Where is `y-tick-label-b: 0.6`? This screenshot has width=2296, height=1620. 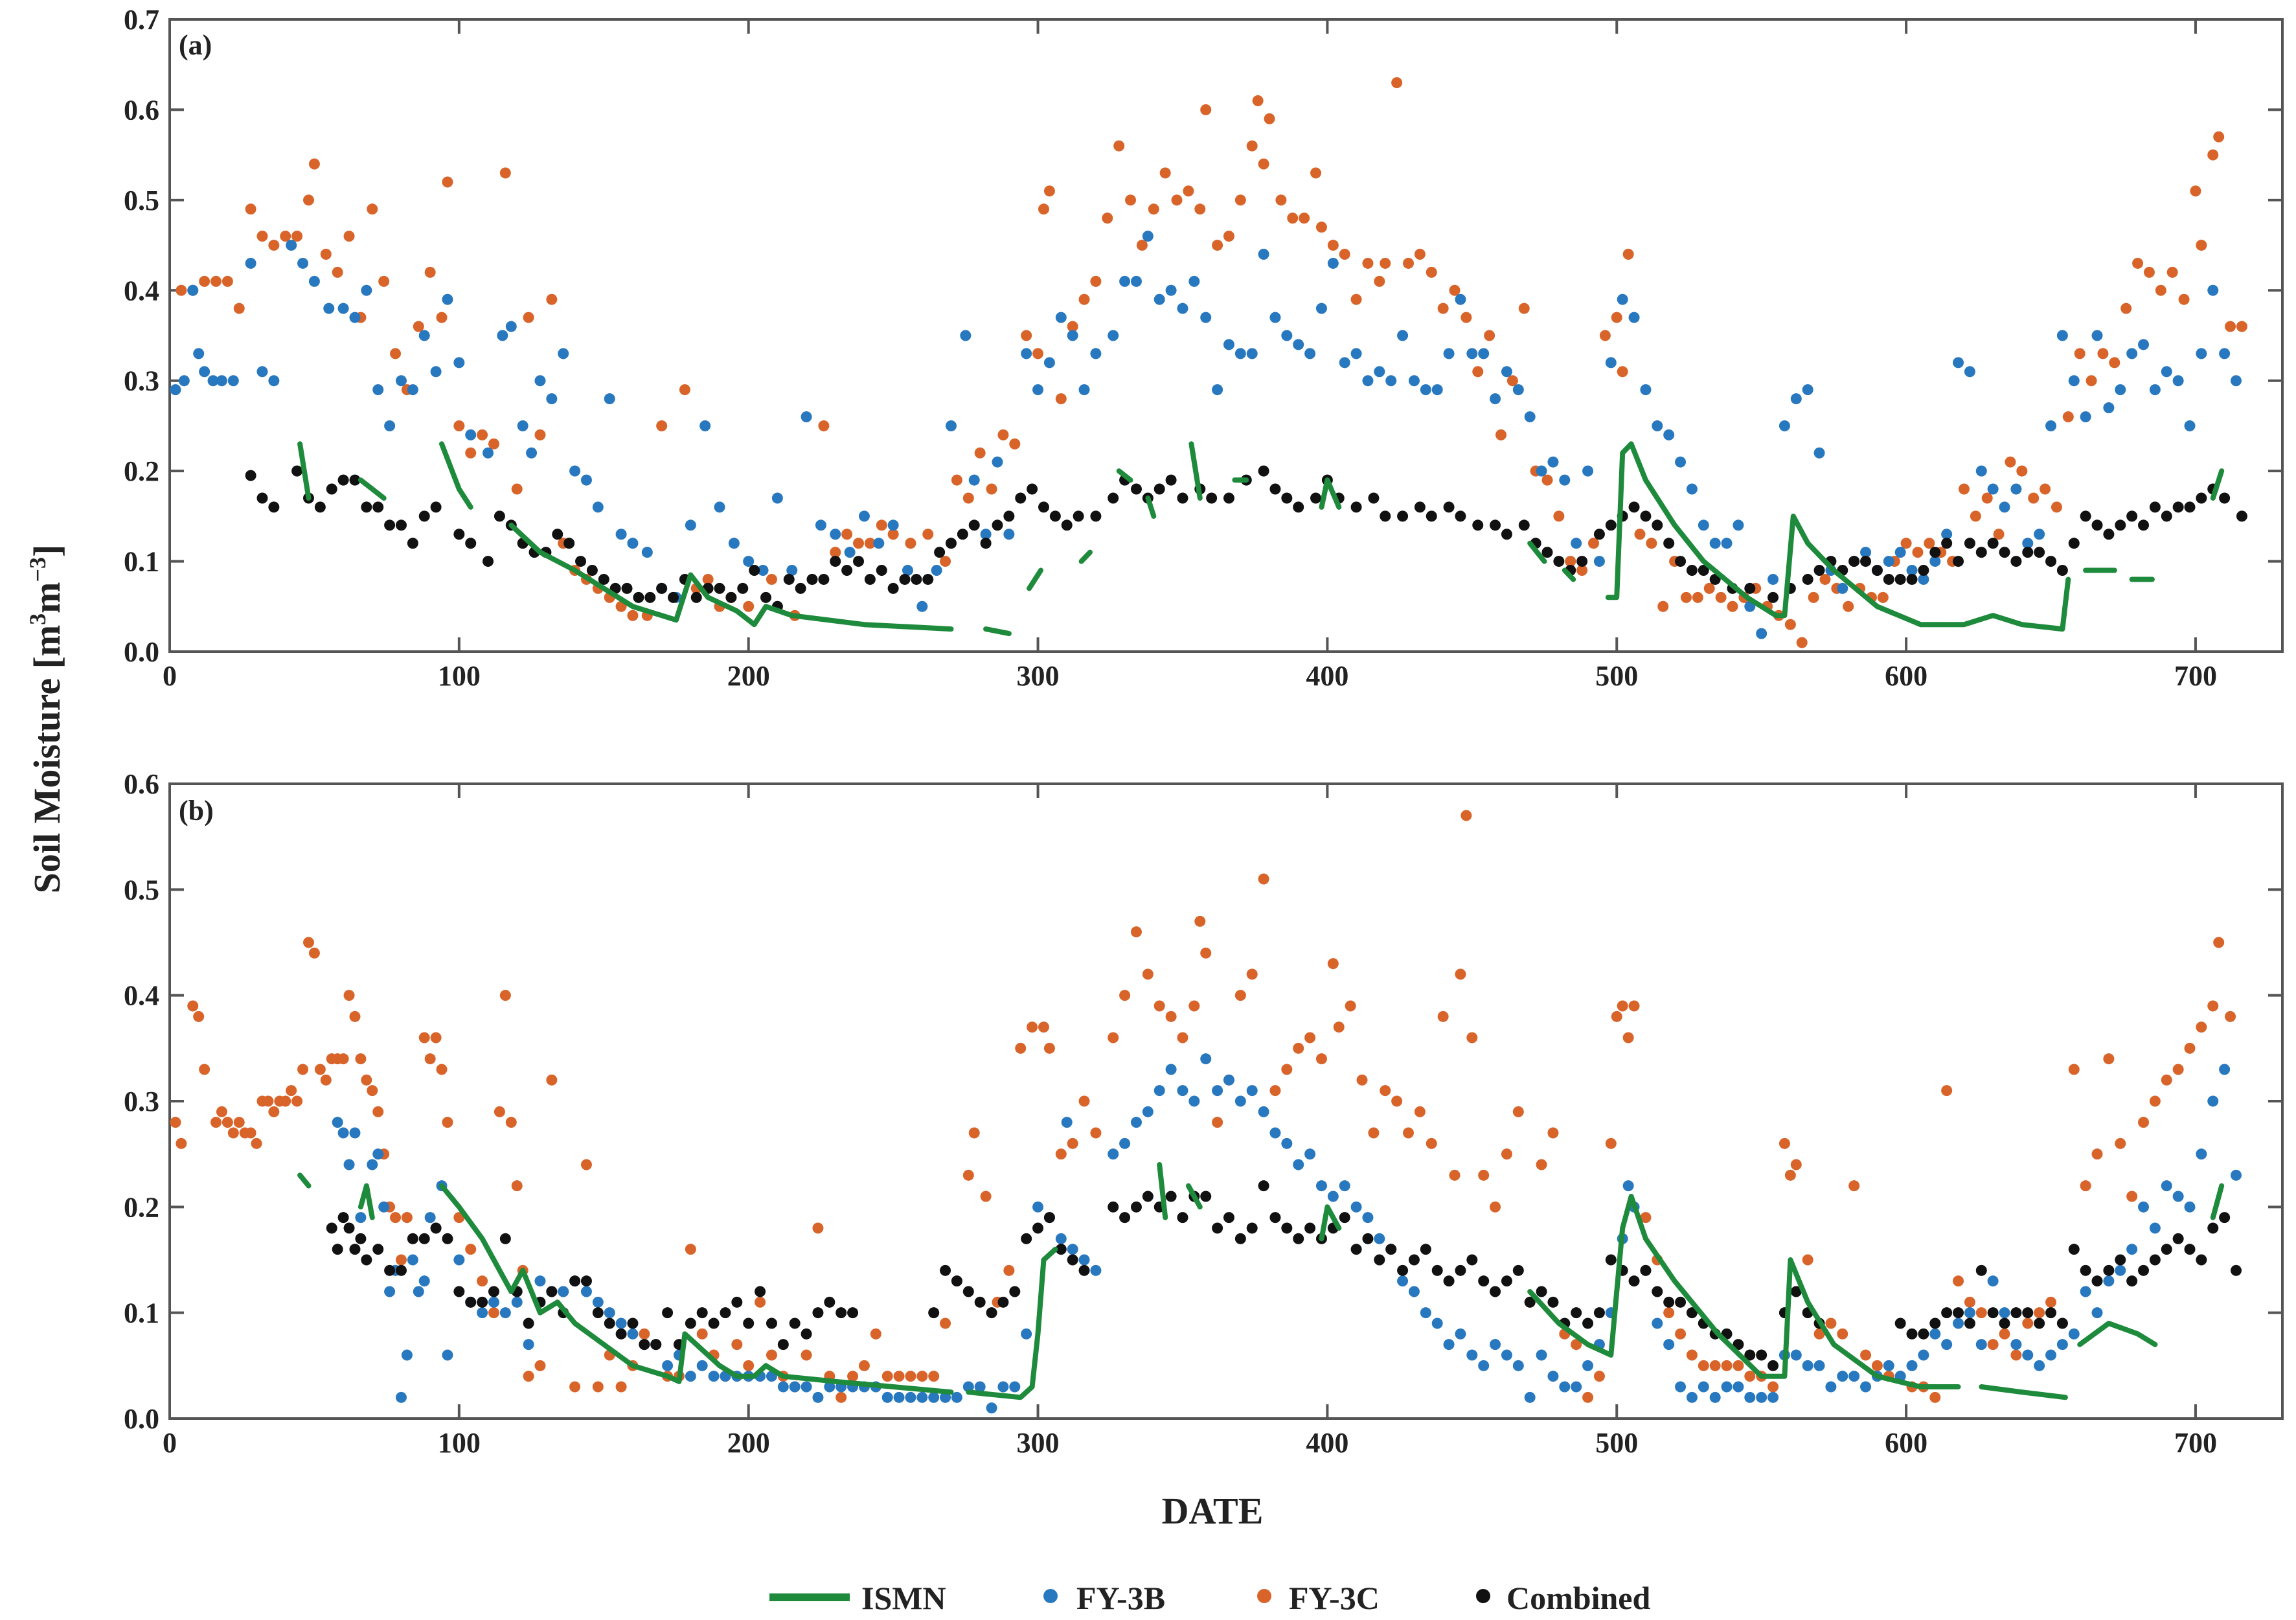
y-tick-label-b: 0.6 is located at coordinates (141, 784).